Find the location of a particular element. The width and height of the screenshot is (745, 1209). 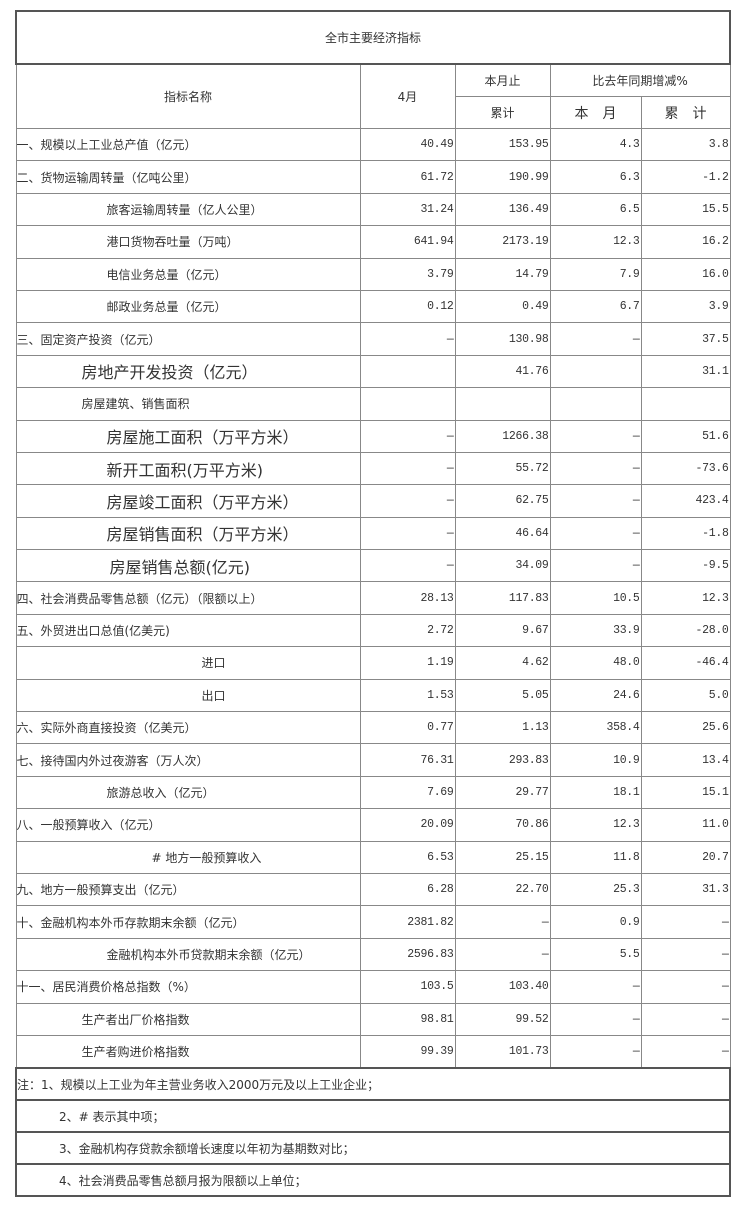

indicator-name: 生产者购进价格指数 is located at coordinates (188, 1051).